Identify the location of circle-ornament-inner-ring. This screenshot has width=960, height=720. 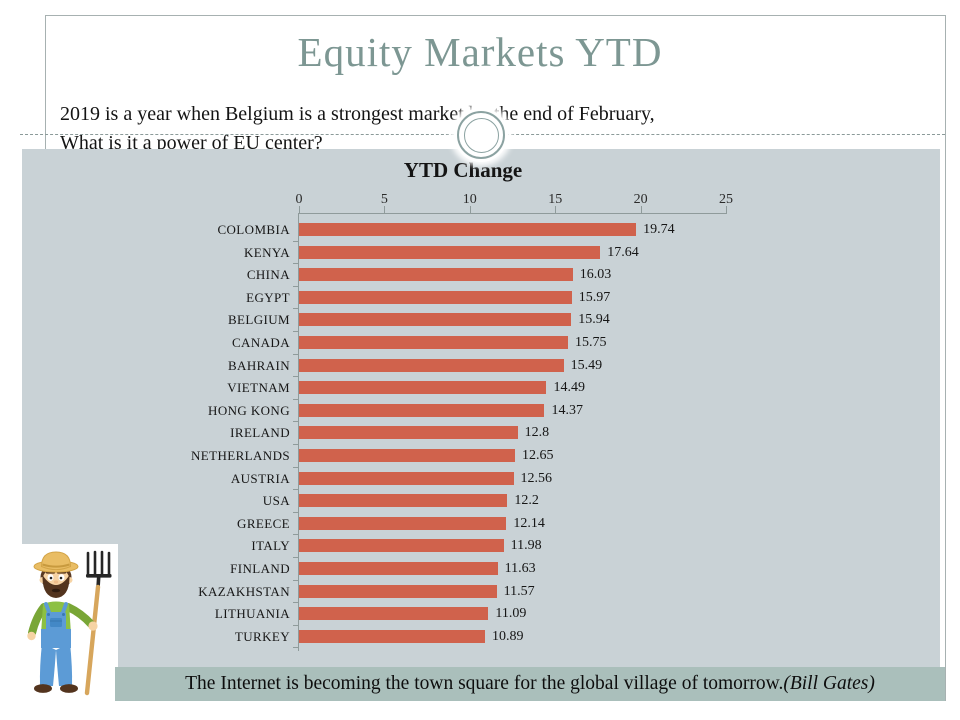
(481, 135).